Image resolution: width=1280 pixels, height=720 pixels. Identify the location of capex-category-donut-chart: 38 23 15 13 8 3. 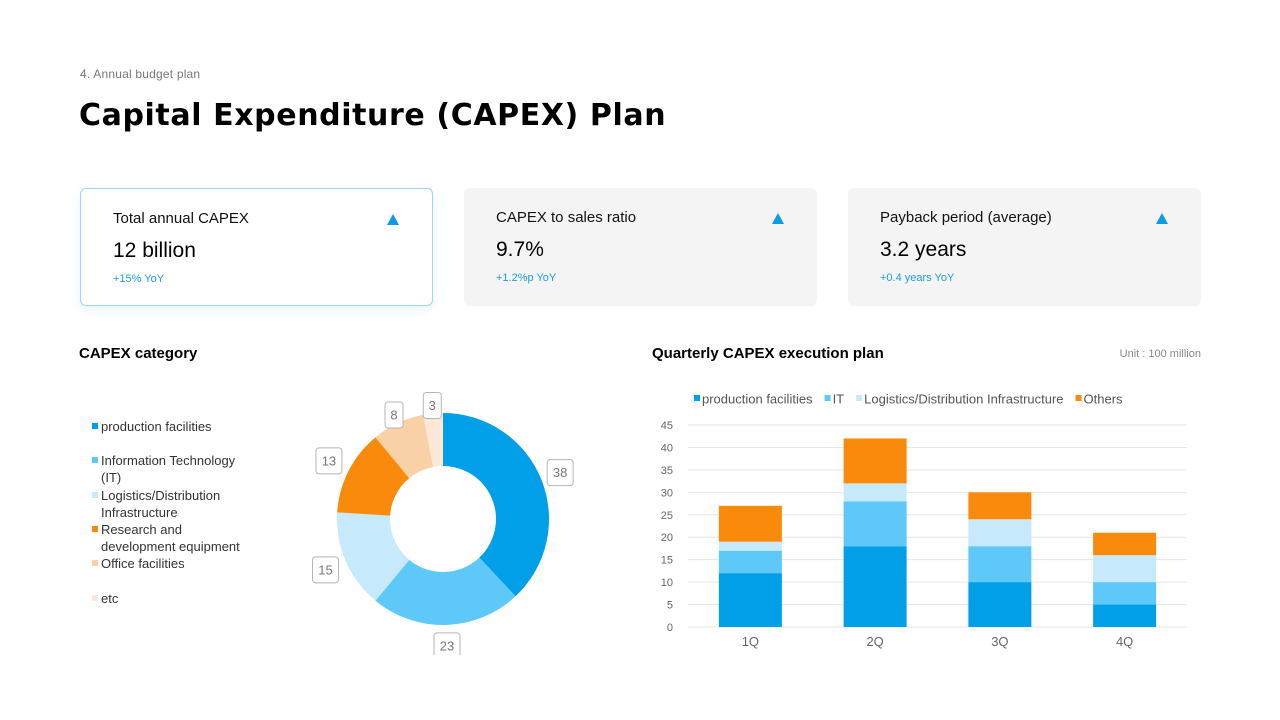
(443, 523).